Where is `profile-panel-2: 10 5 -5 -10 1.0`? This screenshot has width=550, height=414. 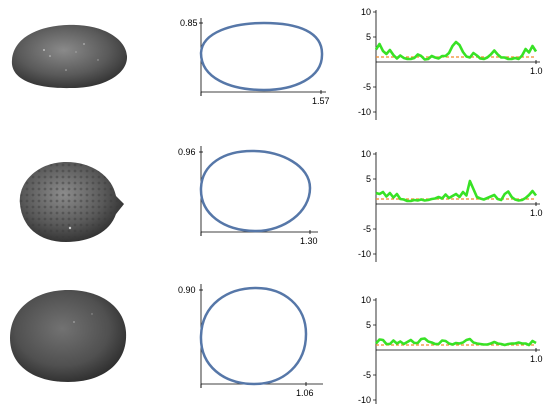
profile-panel-2: 10 5 -5 -10 1.0 is located at coordinates (450, 205).